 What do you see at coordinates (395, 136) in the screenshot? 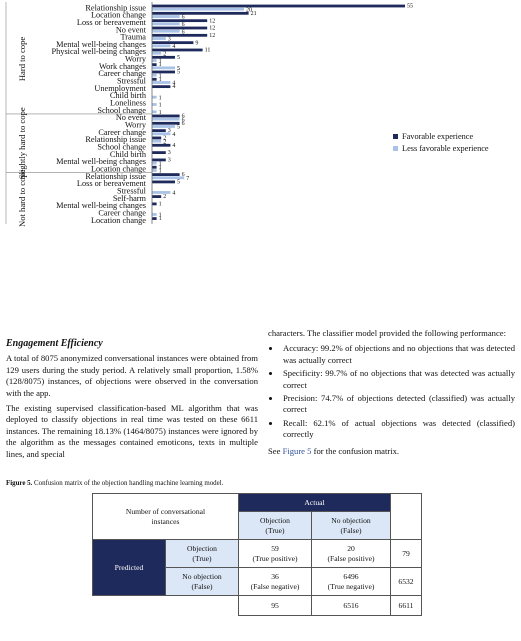
I see `legend-swatch-favorable` at bounding box center [395, 136].